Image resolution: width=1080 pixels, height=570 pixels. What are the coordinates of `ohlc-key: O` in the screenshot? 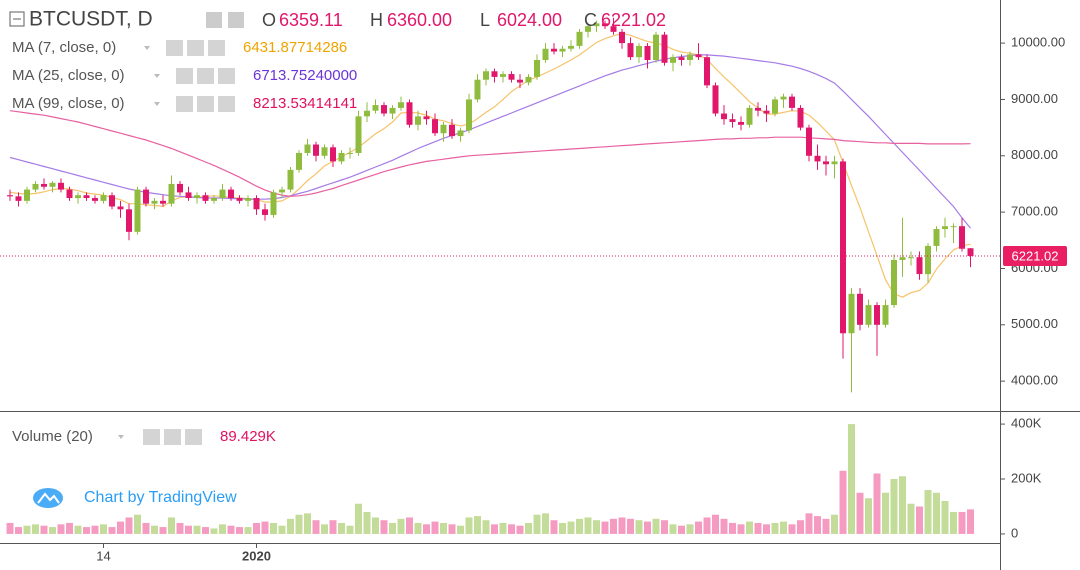 It's located at (269, 20).